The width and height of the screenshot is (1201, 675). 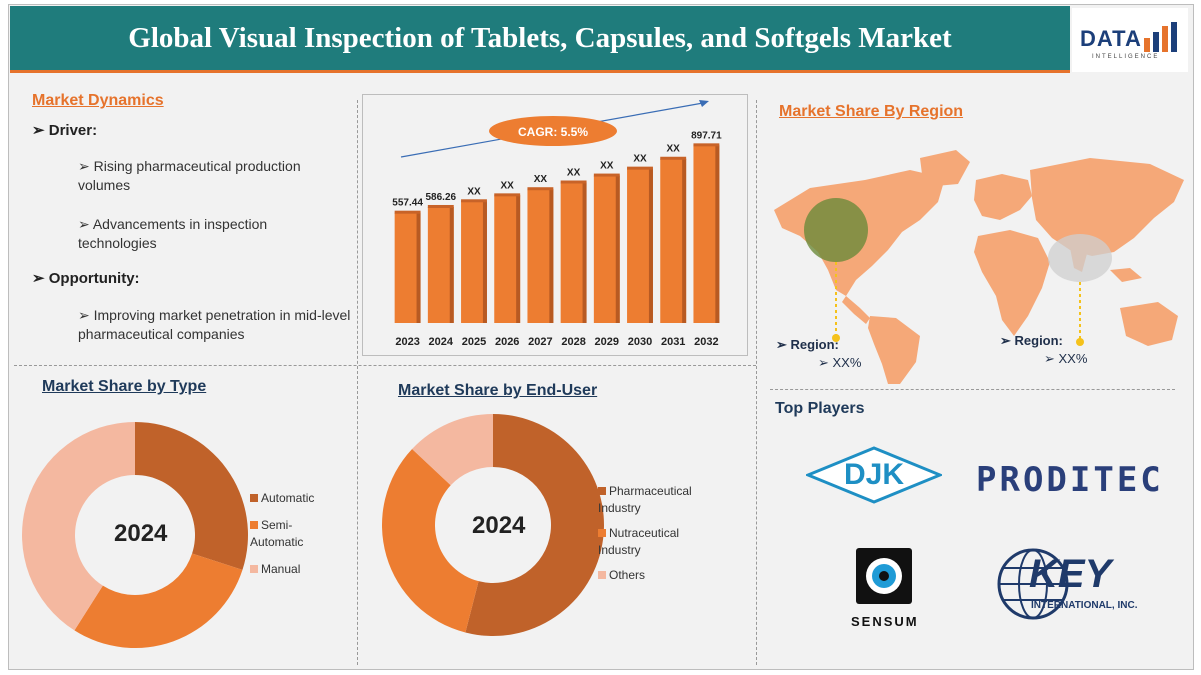 I want to click on bar-shade-2028, so click(x=584, y=252).